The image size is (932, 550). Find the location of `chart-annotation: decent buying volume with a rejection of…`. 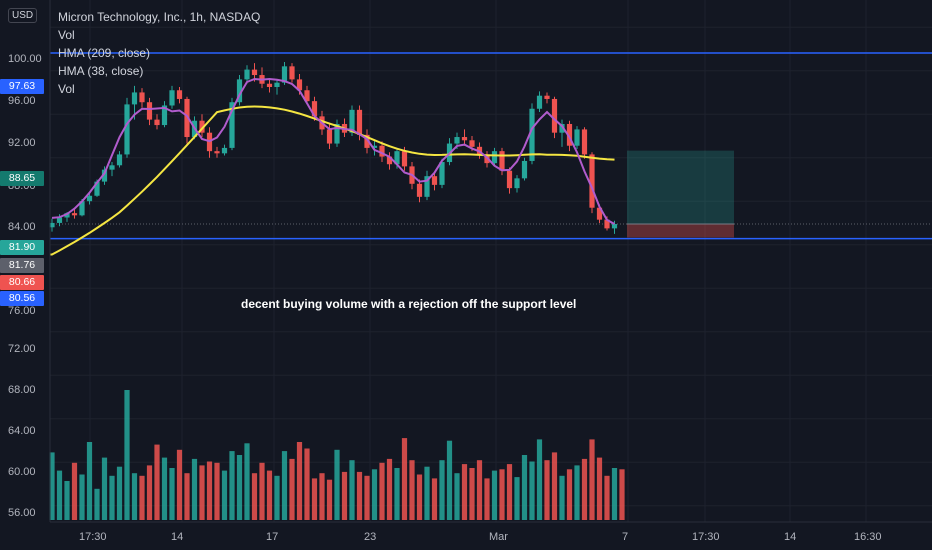

chart-annotation: decent buying volume with a rejection of… is located at coordinates (409, 304).